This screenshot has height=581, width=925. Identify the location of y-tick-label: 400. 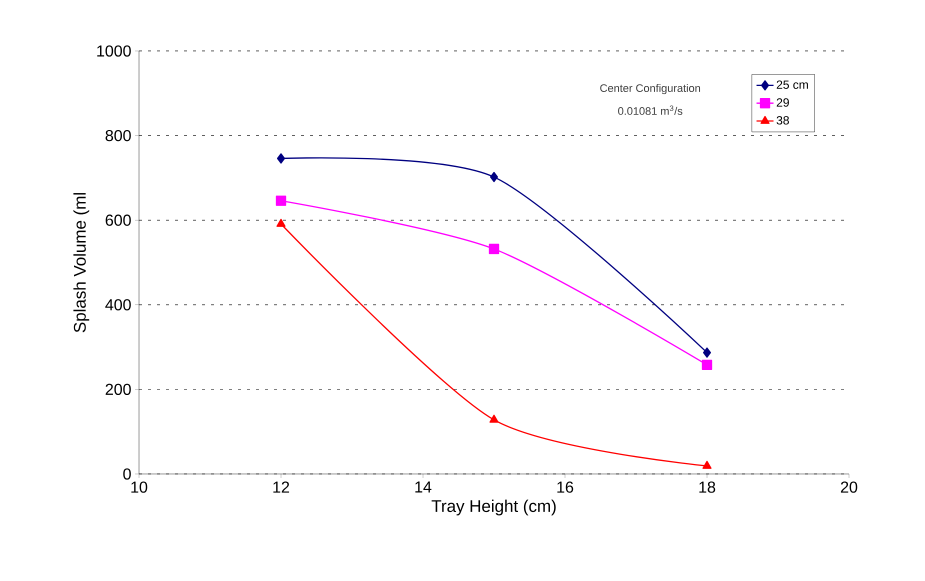
(118, 304).